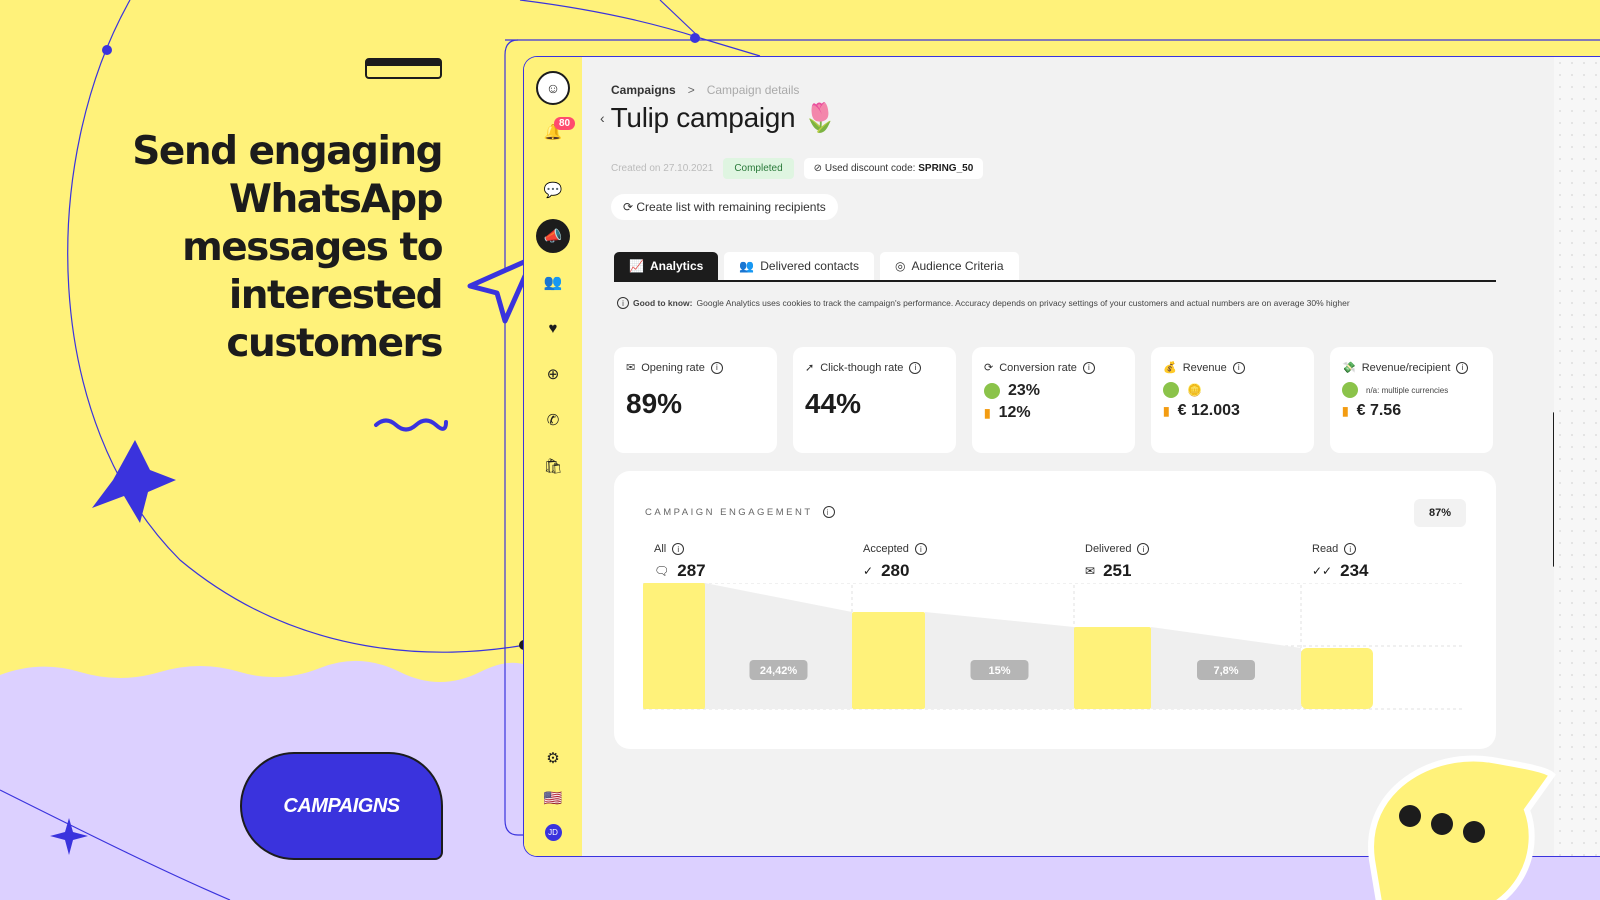 The height and width of the screenshot is (900, 1600). Describe the element at coordinates (643, 90) in the screenshot. I see `breadcrumb-campaigns: Campaigns` at that location.